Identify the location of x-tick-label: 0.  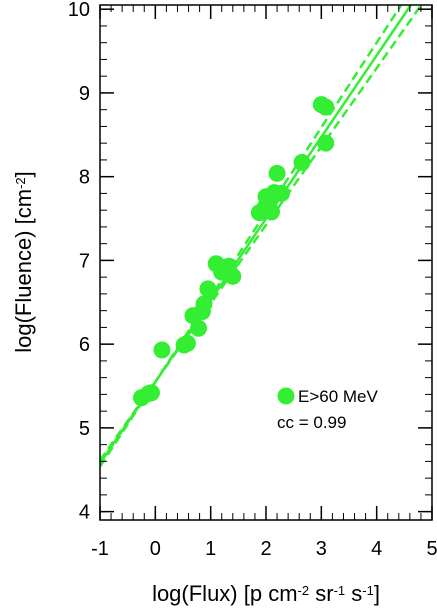
(155, 549).